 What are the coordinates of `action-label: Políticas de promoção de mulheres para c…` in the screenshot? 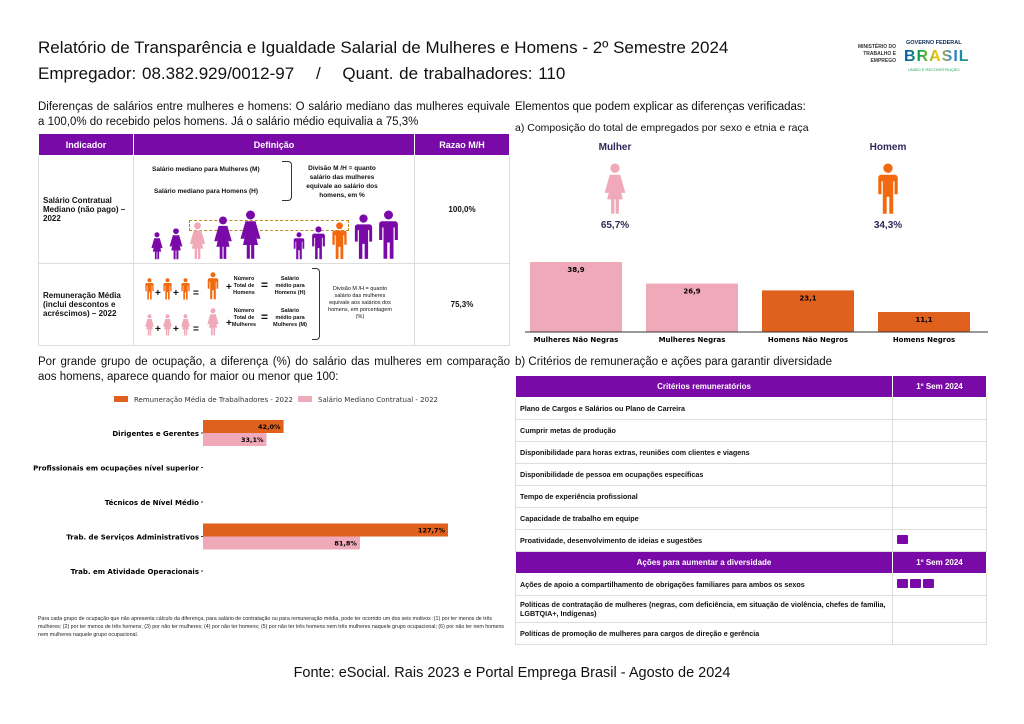 It's located at (704, 633).